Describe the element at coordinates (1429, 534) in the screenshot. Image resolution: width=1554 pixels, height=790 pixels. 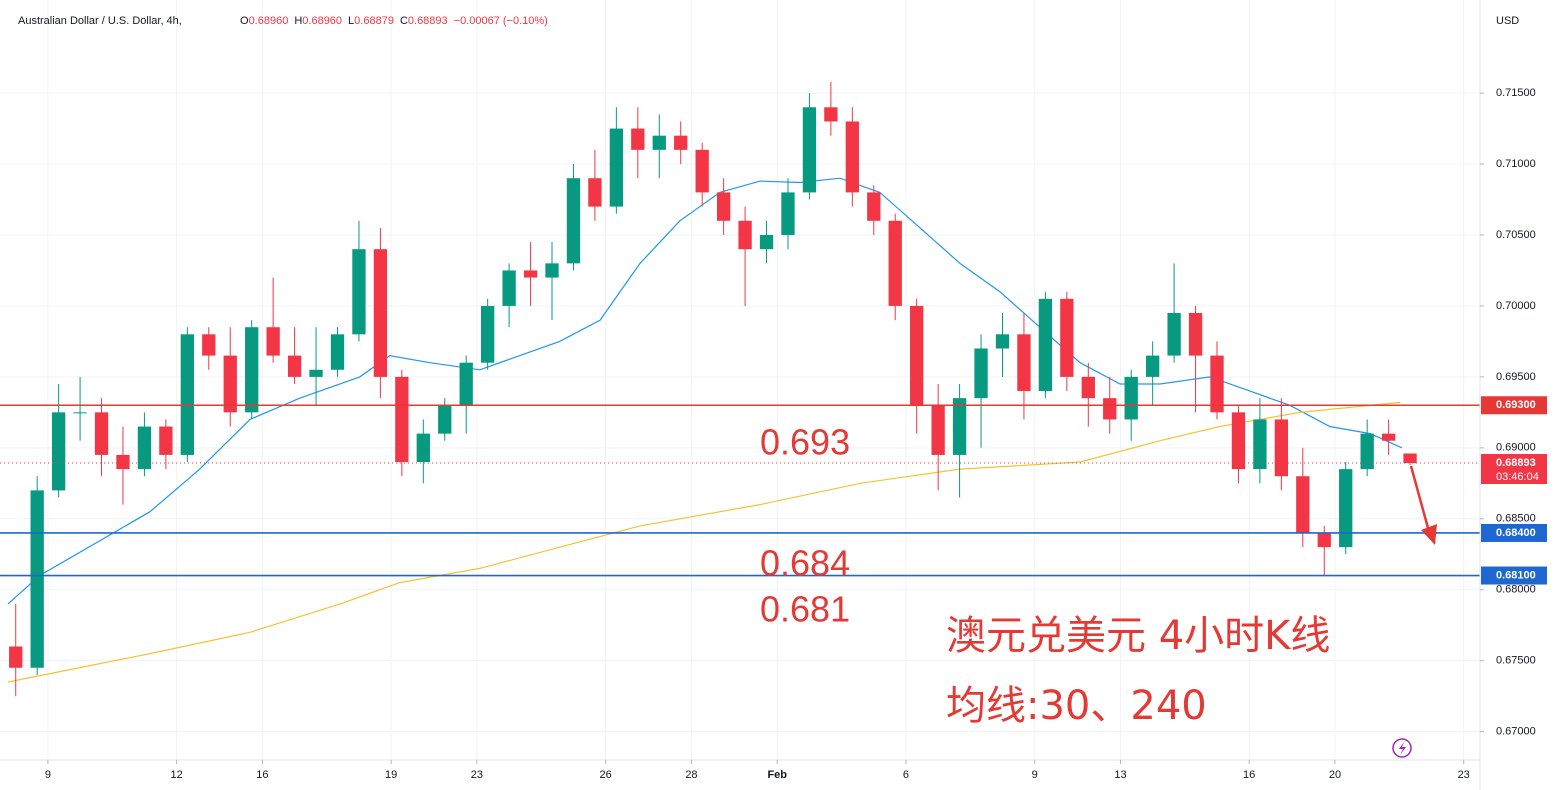
I see `arrow-head` at that location.